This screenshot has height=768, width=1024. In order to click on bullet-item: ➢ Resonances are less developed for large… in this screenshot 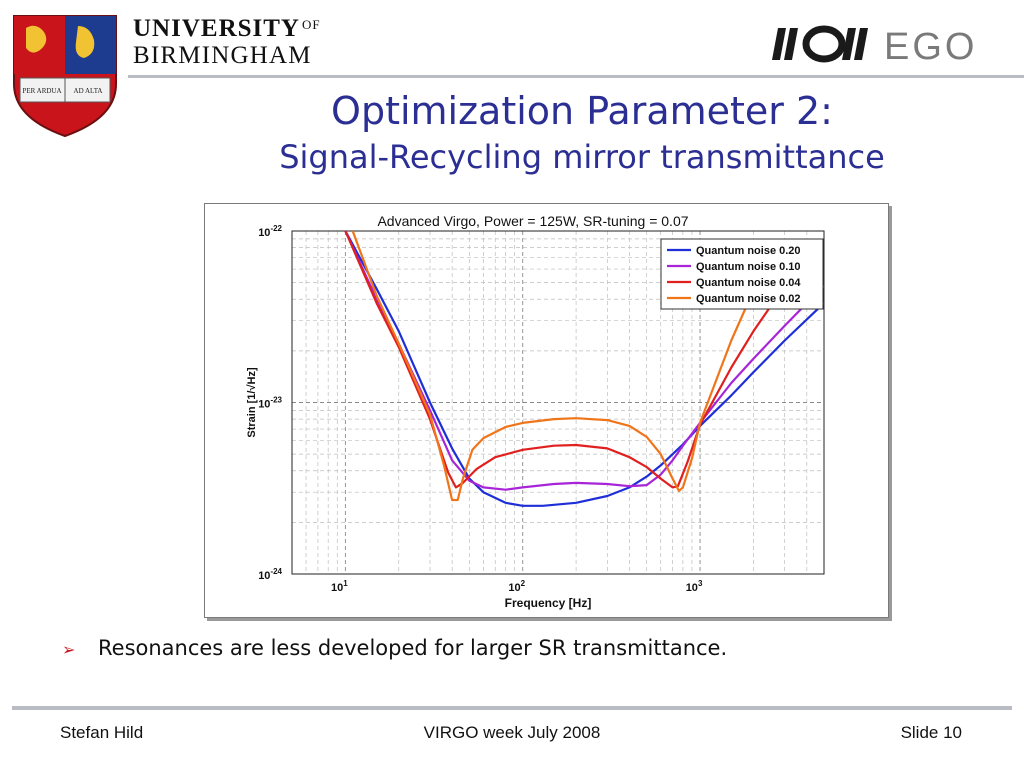, I will do `click(394, 648)`.